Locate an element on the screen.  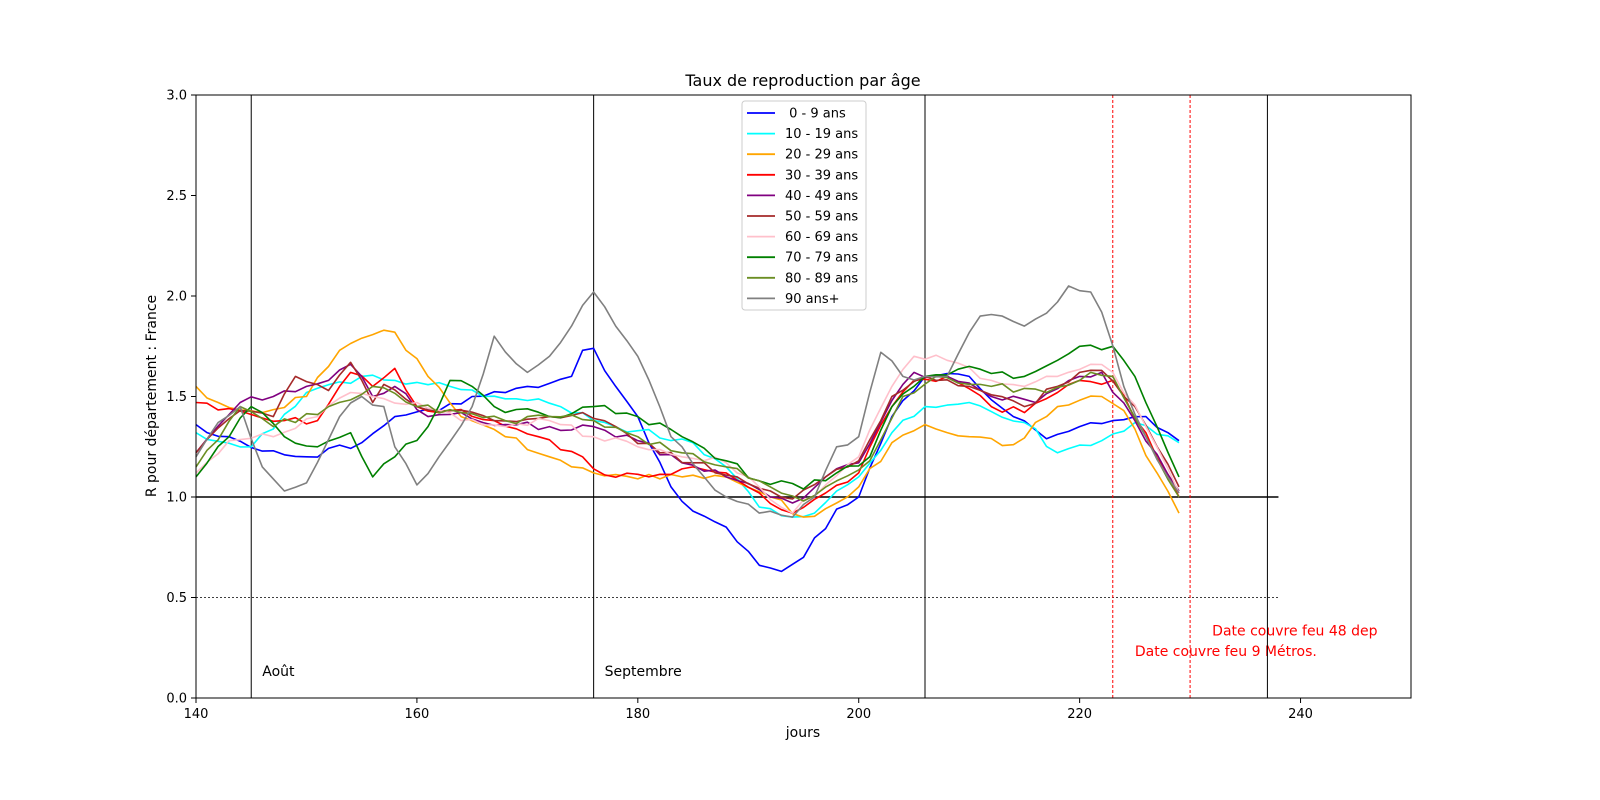
x-tick-label: 220 is located at coordinates (1079, 714).